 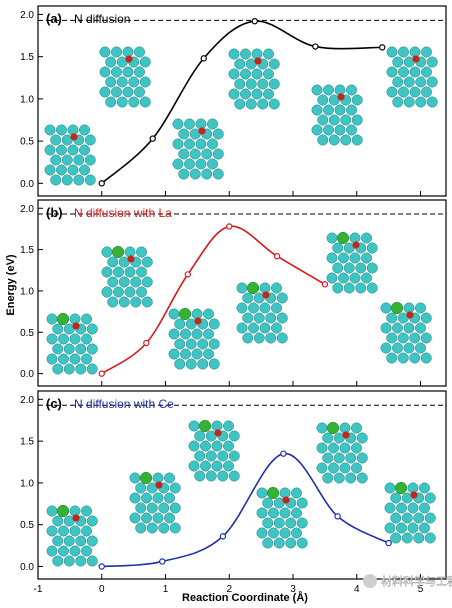 I want to click on x-tick-label: 1, so click(x=166, y=589).